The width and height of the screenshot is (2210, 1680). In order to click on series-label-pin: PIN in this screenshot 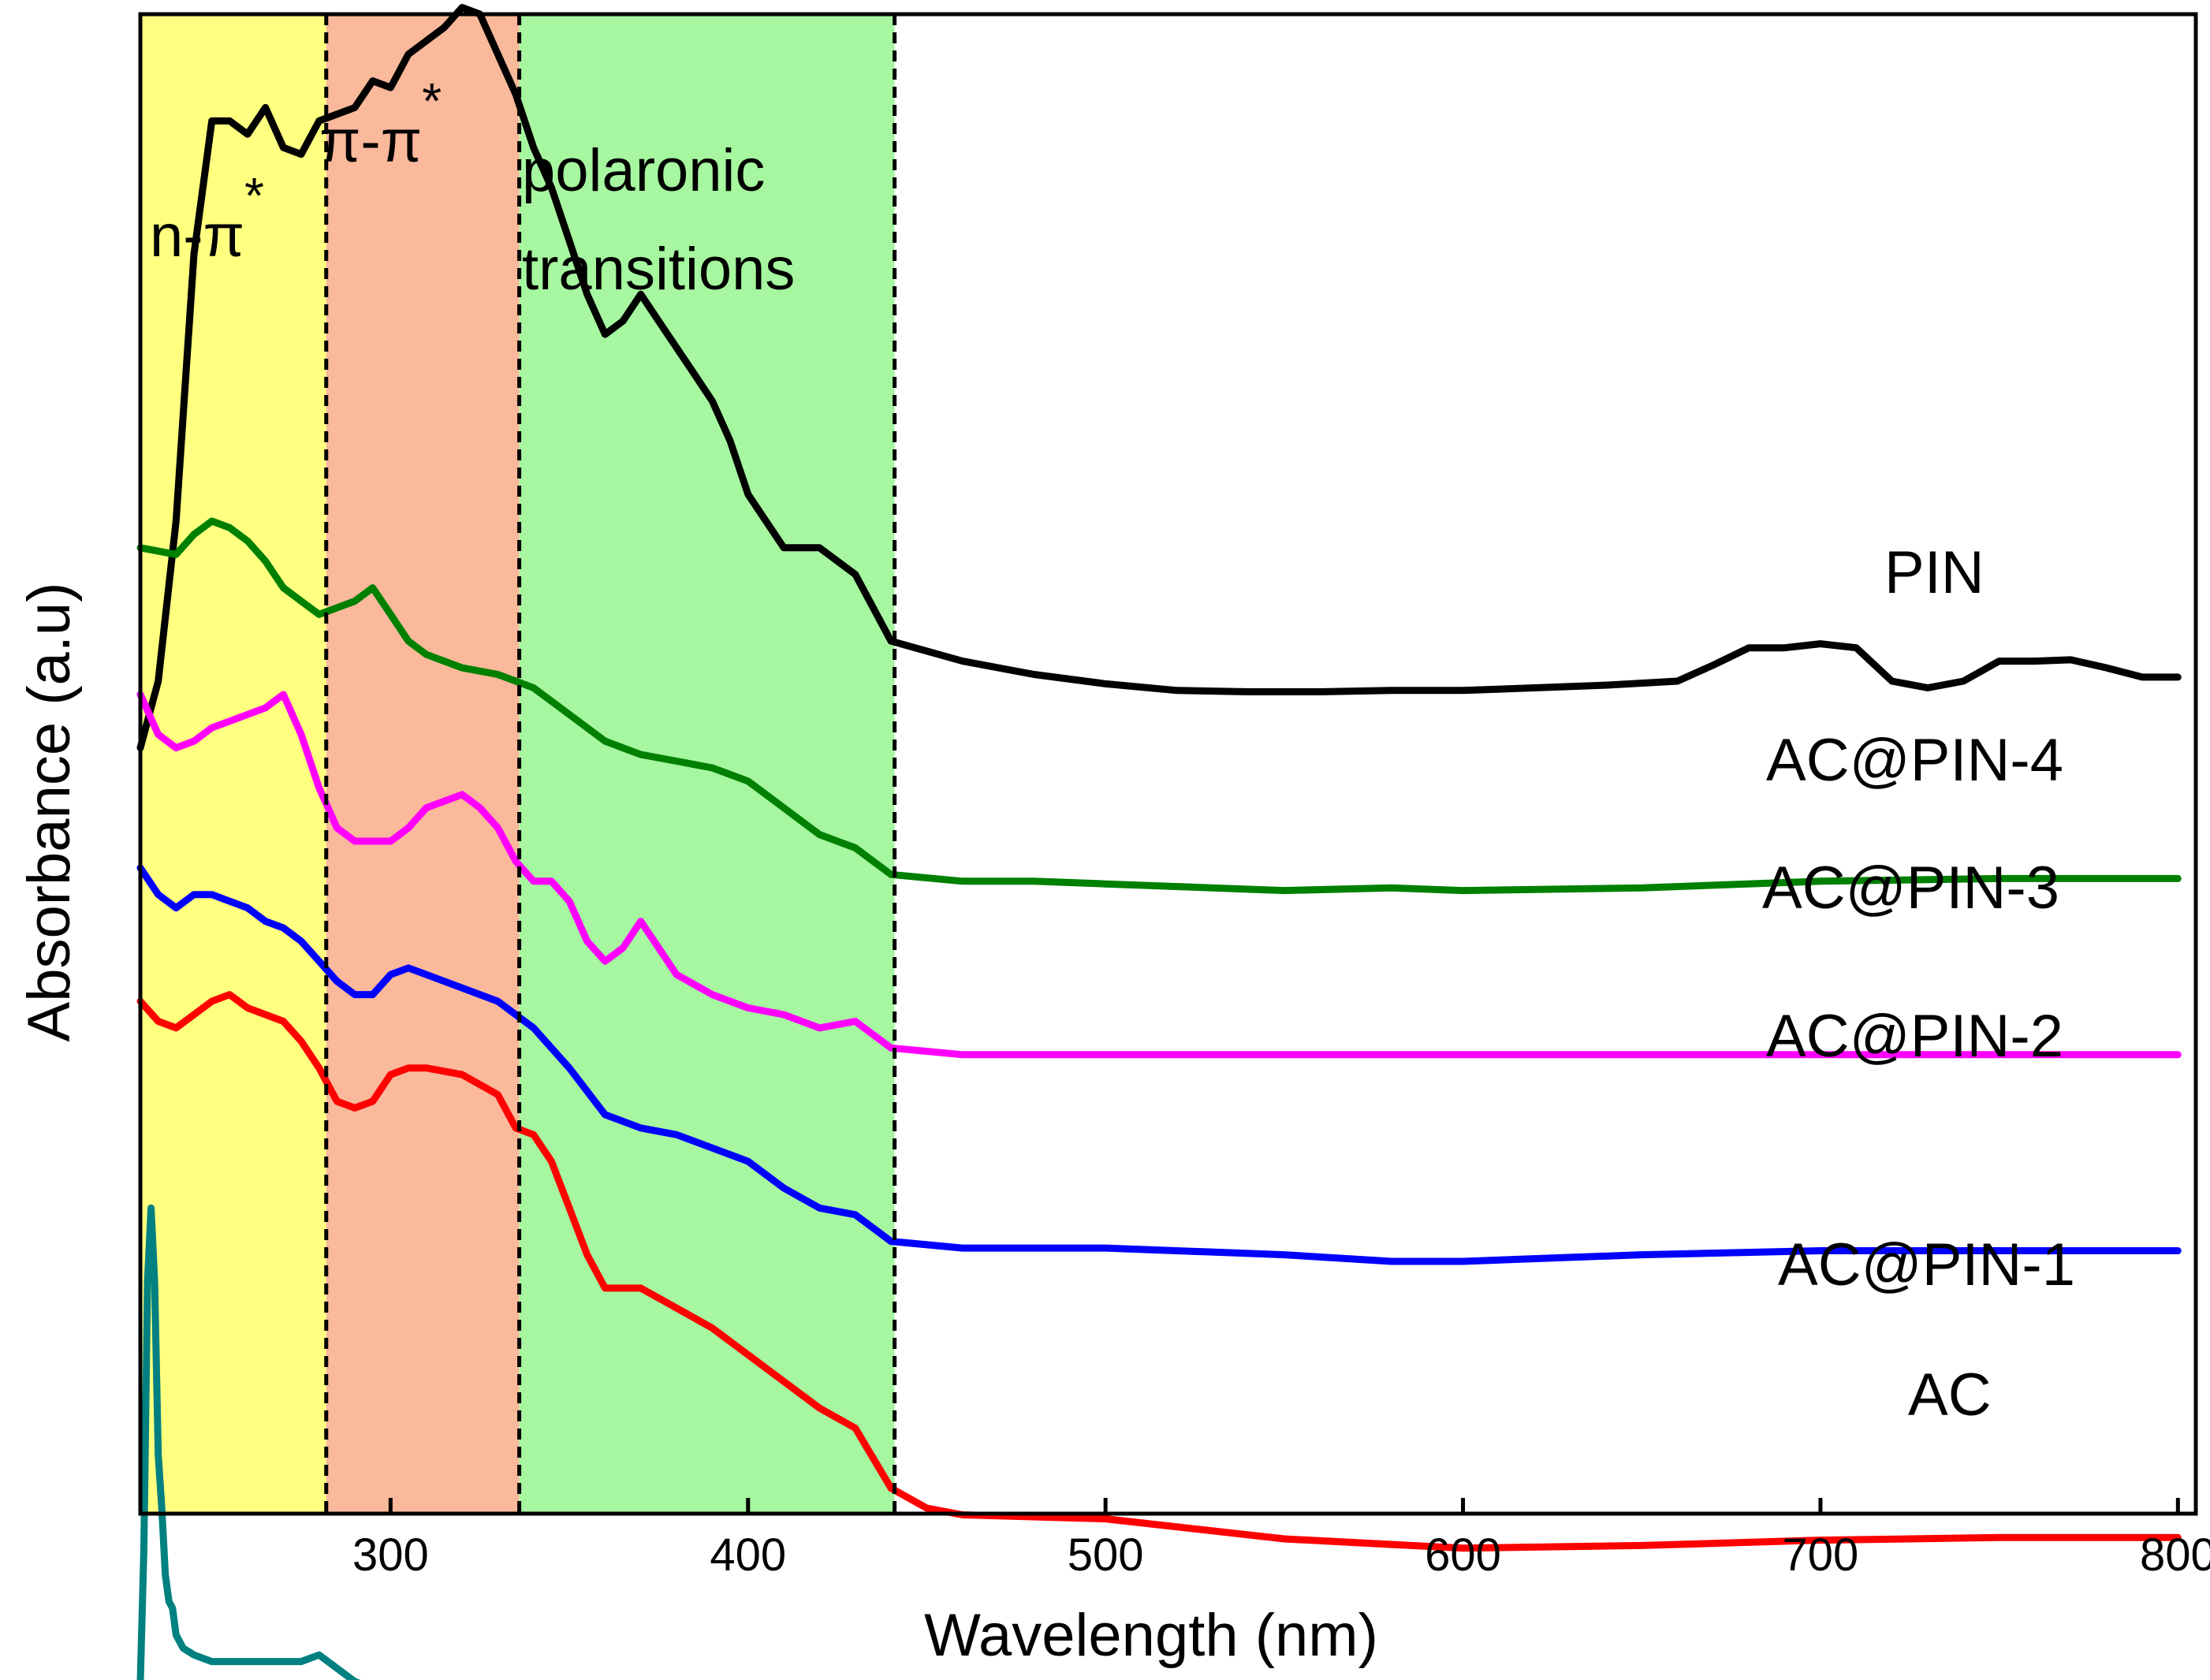, I will do `click(1934, 572)`.